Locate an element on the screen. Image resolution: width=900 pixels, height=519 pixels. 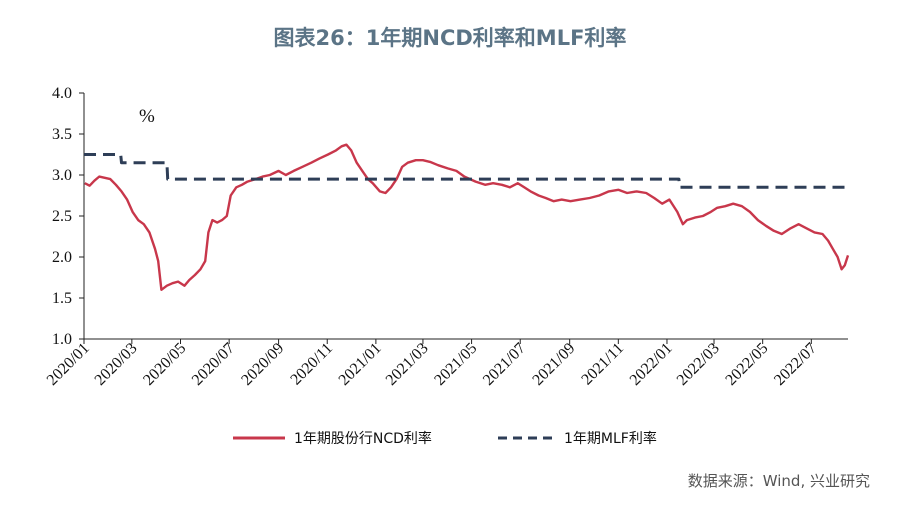
x-tick-label: 2021/07 is located at coordinates (504, 364).